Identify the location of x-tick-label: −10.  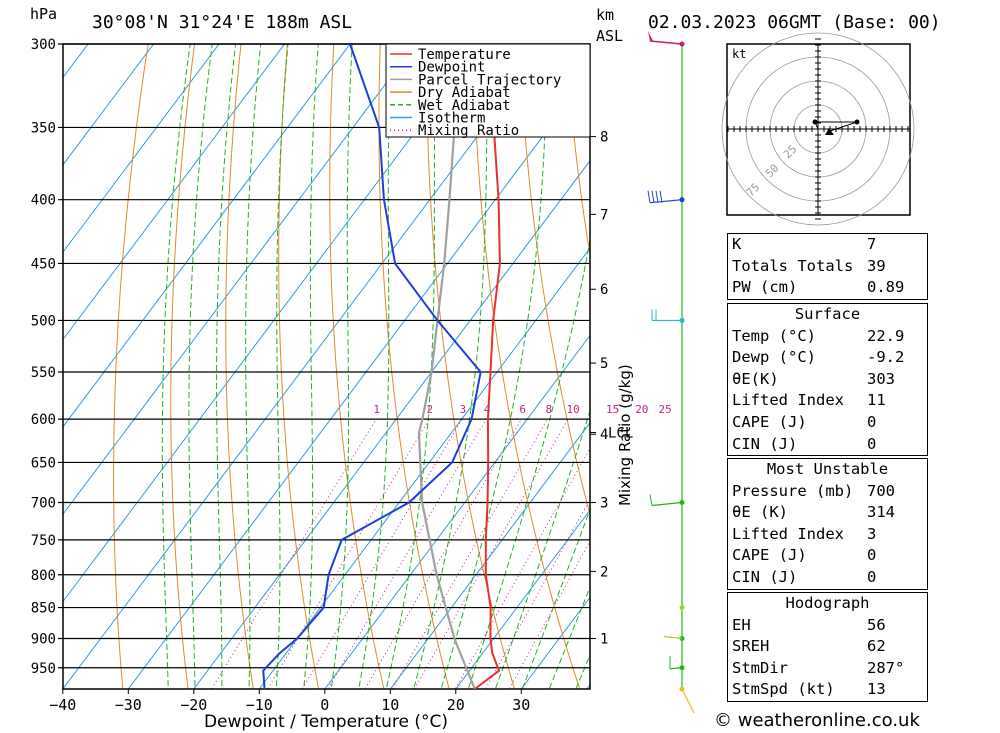
(259, 705).